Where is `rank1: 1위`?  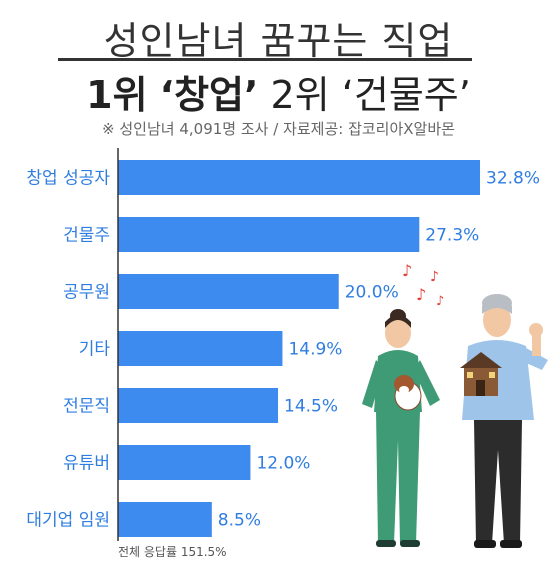 rank1: 1위 is located at coordinates (117, 95).